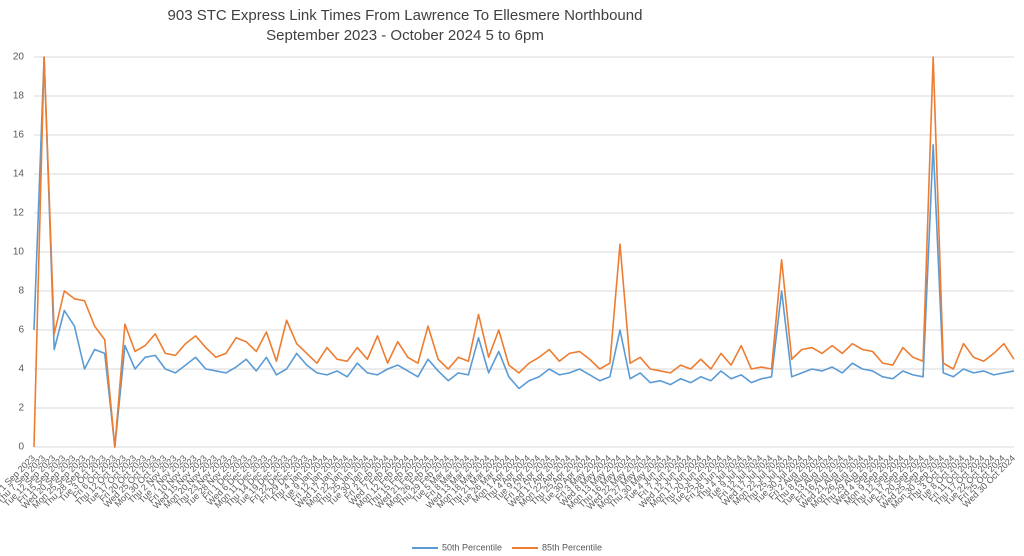  I want to click on y-tick-label: 12, so click(19, 213).